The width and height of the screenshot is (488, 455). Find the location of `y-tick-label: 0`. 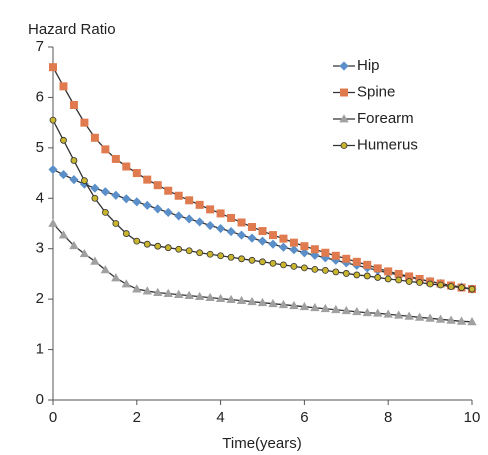

y-tick-label: 0 is located at coordinates (40, 399).